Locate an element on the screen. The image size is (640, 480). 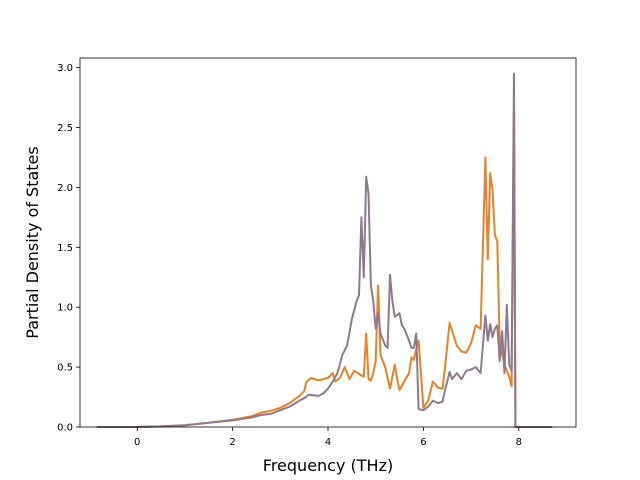
y-tick-label: 0.0 is located at coordinates (65, 428).